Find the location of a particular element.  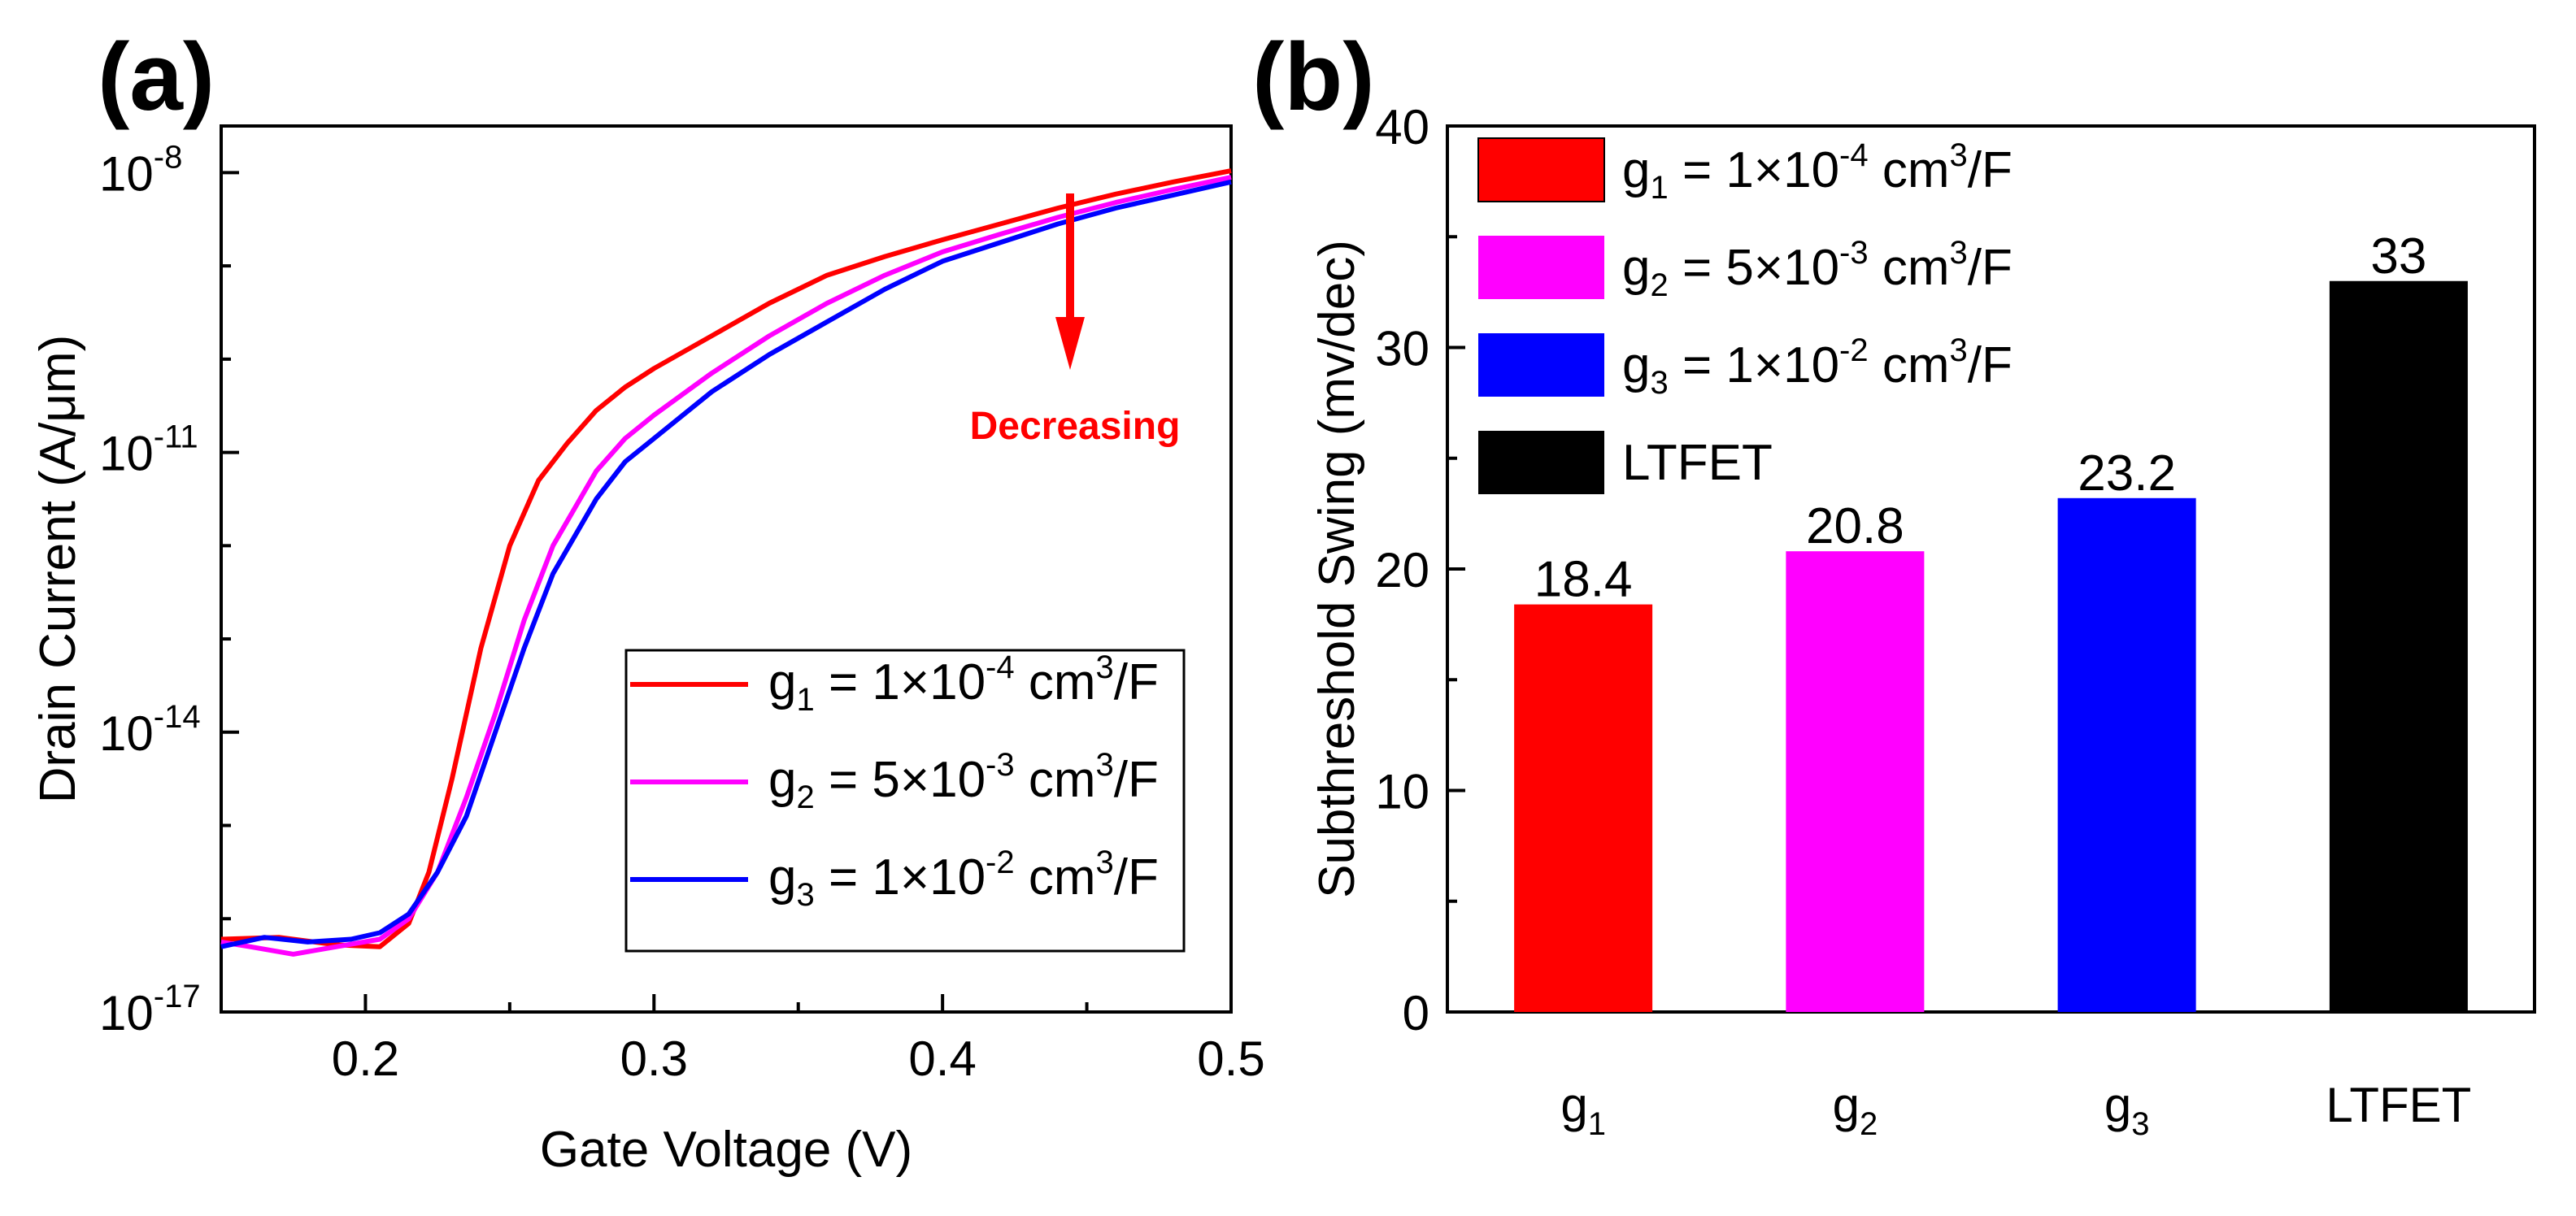

y-tick-label: 40 is located at coordinates (1402, 127).